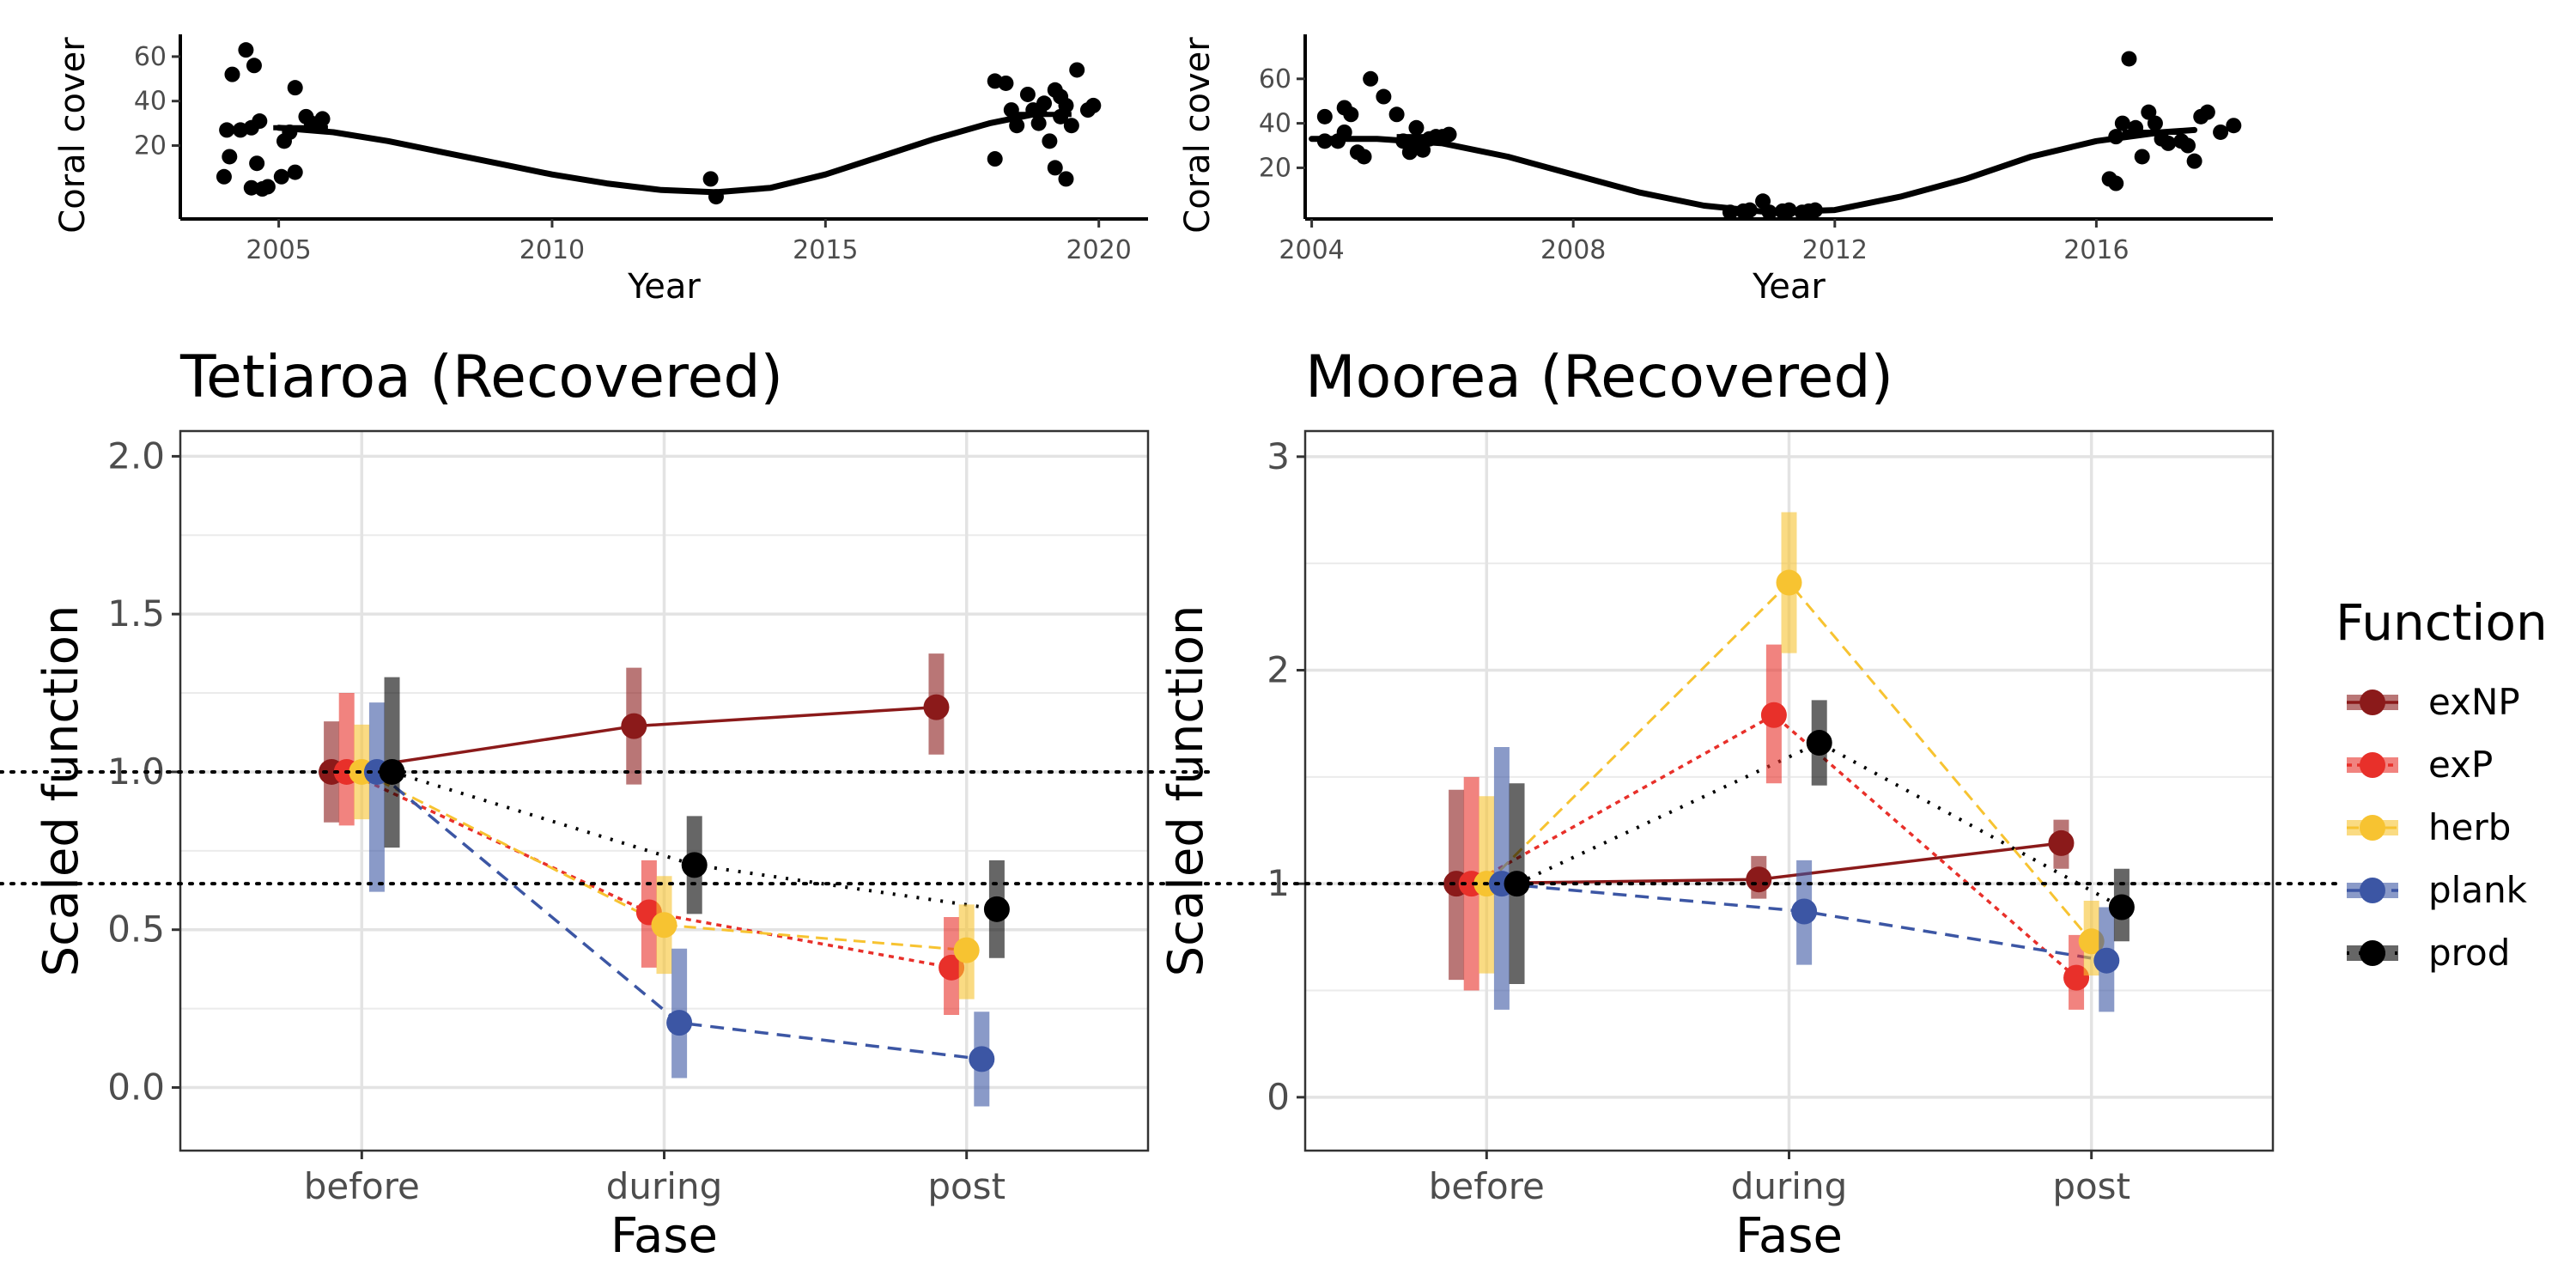 The image size is (2576, 1288). Describe the element at coordinates (2470, 827) in the screenshot. I see `legend-label: herb` at that location.